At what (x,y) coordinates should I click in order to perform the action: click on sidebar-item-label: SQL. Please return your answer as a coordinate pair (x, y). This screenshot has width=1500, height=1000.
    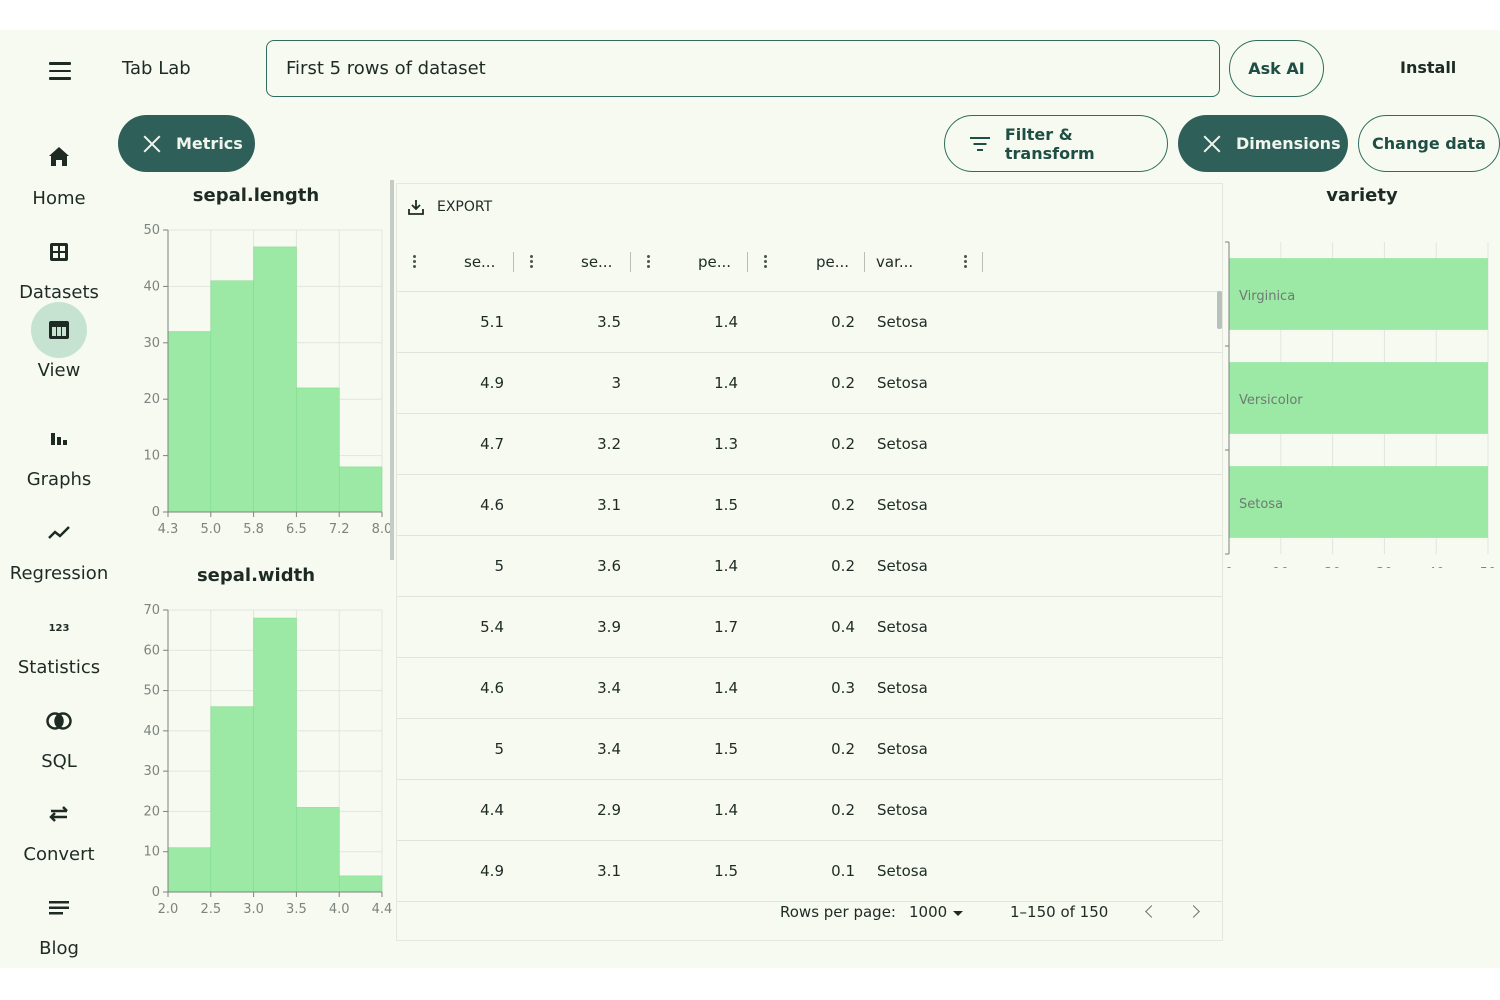
    Looking at the image, I should click on (59, 761).